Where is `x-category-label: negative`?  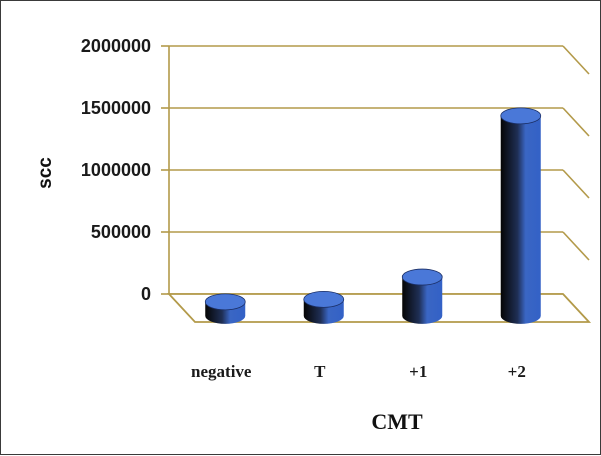
x-category-label: negative is located at coordinates (221, 371).